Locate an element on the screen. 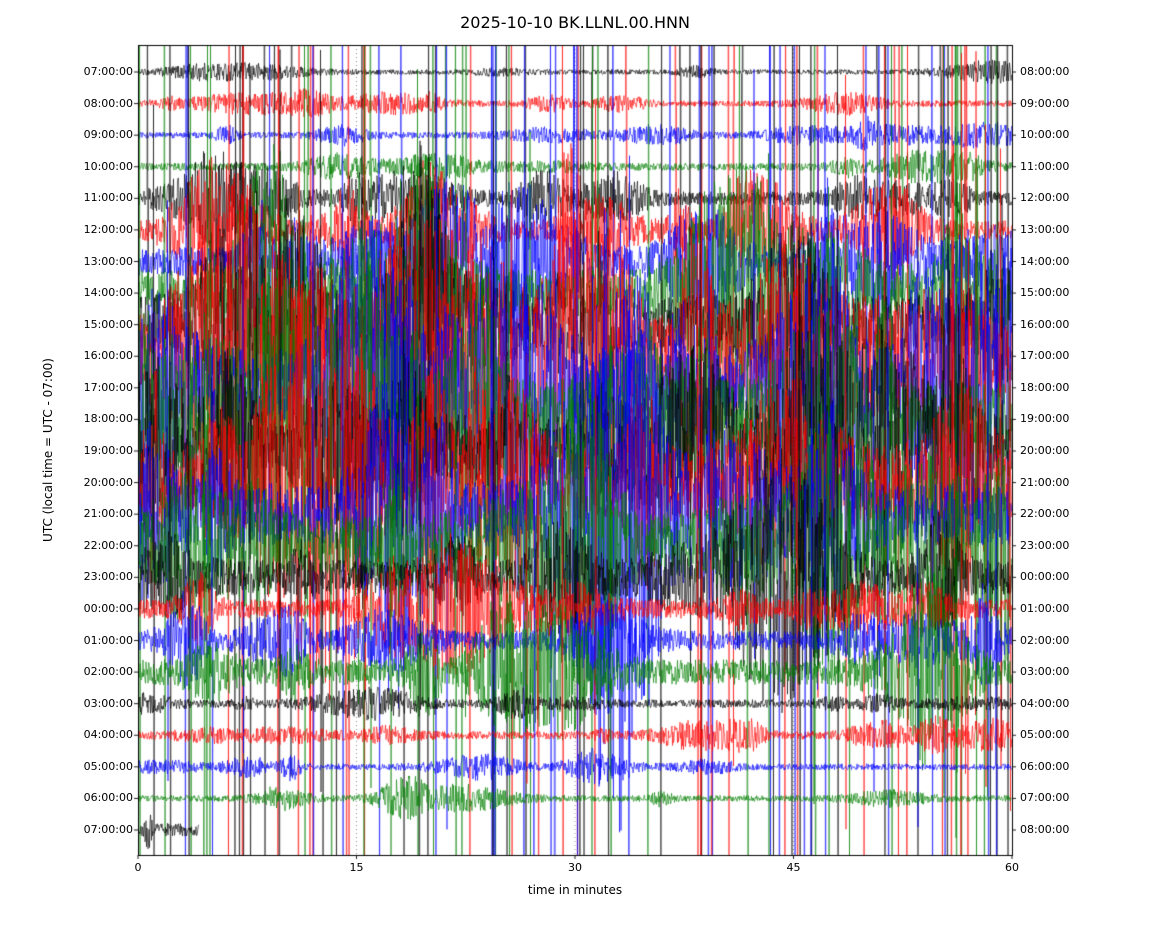 This screenshot has width=1150, height=950. utc-tick-label: 03:00:00 is located at coordinates (108, 703).